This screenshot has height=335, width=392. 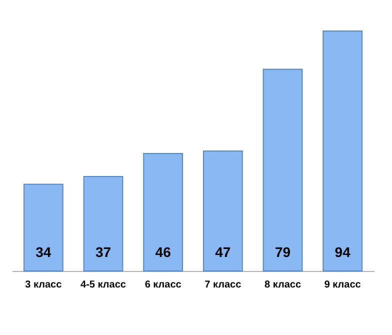 I want to click on x-tick-label: 4-5 класс, so click(x=103, y=285).